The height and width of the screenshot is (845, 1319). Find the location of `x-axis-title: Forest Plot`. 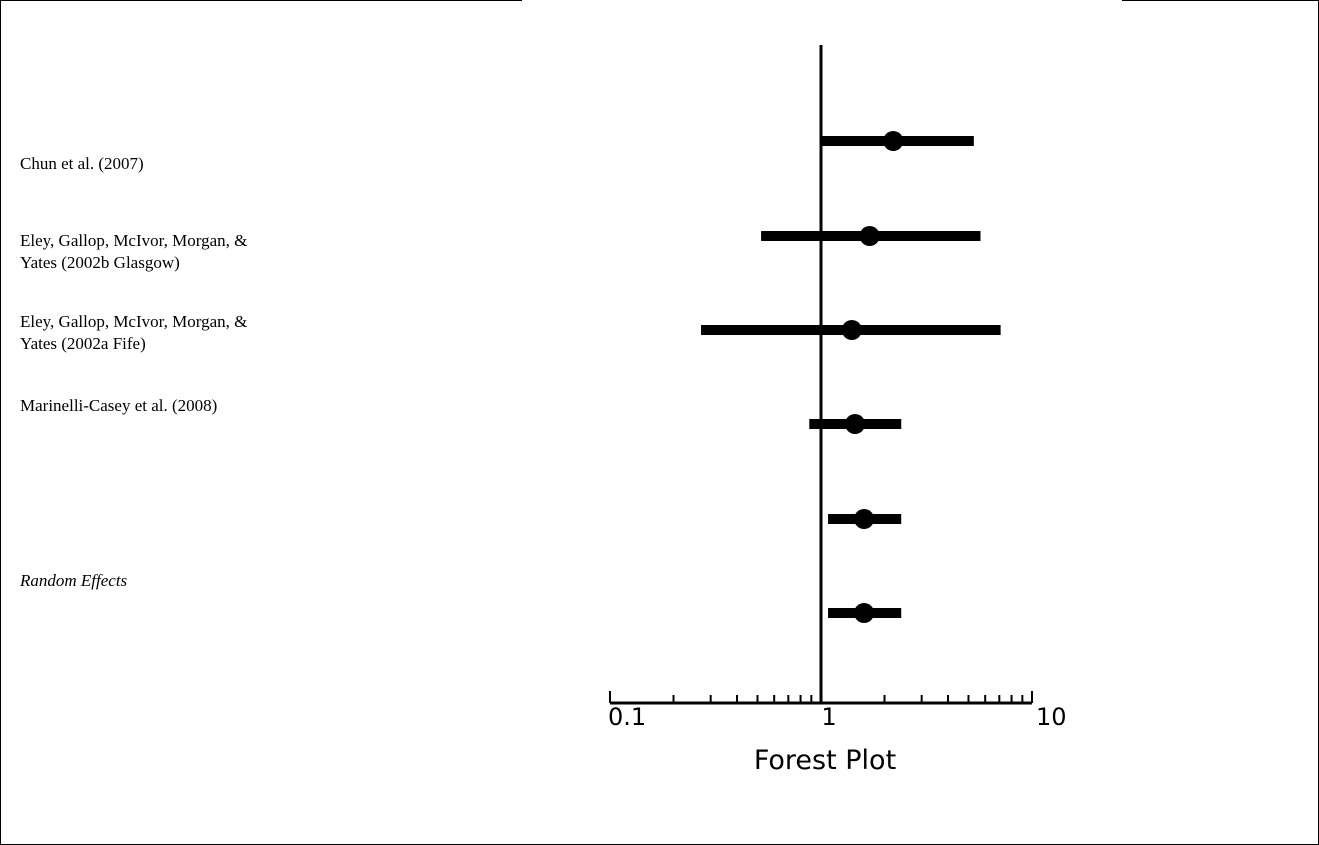

x-axis-title: Forest Plot is located at coordinates (825, 760).